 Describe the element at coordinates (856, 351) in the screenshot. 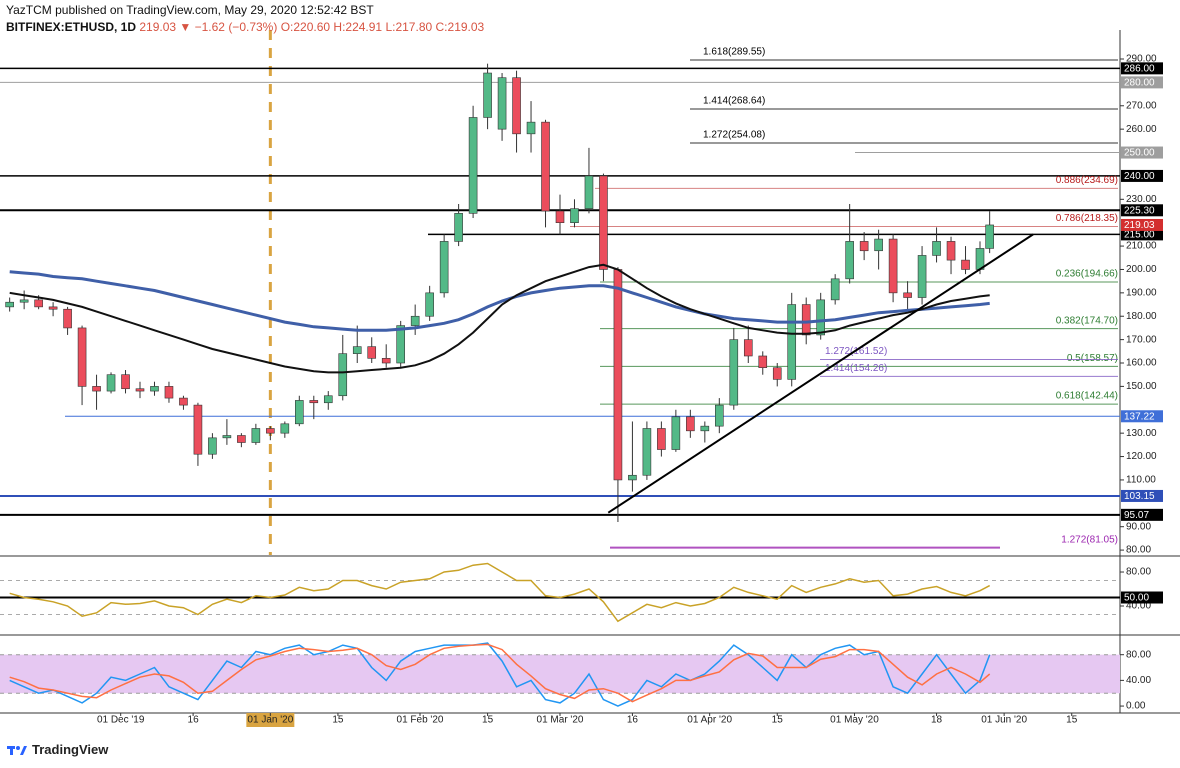

I see `fib-label: 1.272(161.52)` at that location.